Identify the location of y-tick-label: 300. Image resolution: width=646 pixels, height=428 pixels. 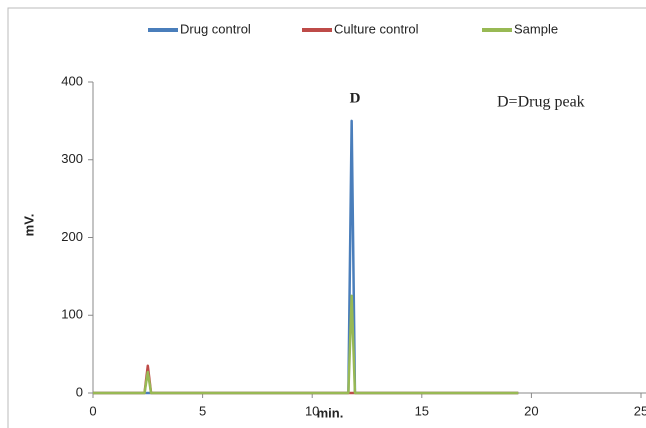
(72, 158).